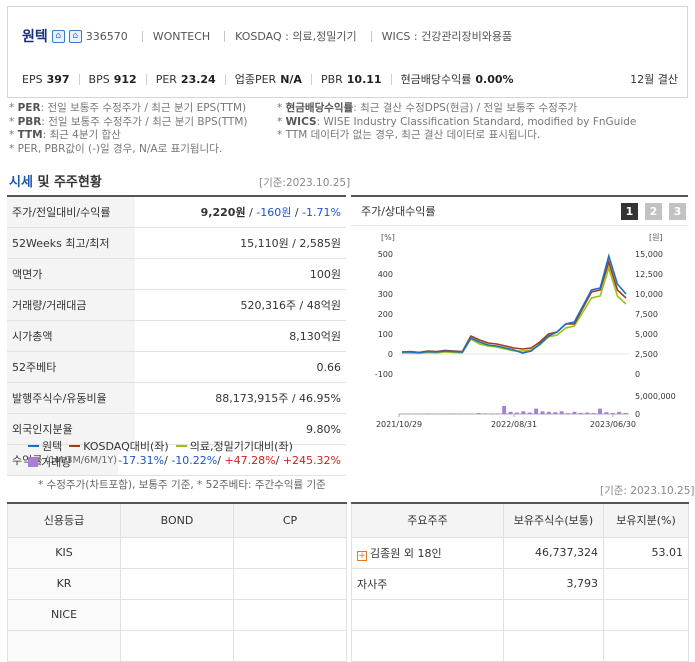 The height and width of the screenshot is (662, 695). Describe the element at coordinates (177, 645) in the screenshot. I see `credit-row` at that location.